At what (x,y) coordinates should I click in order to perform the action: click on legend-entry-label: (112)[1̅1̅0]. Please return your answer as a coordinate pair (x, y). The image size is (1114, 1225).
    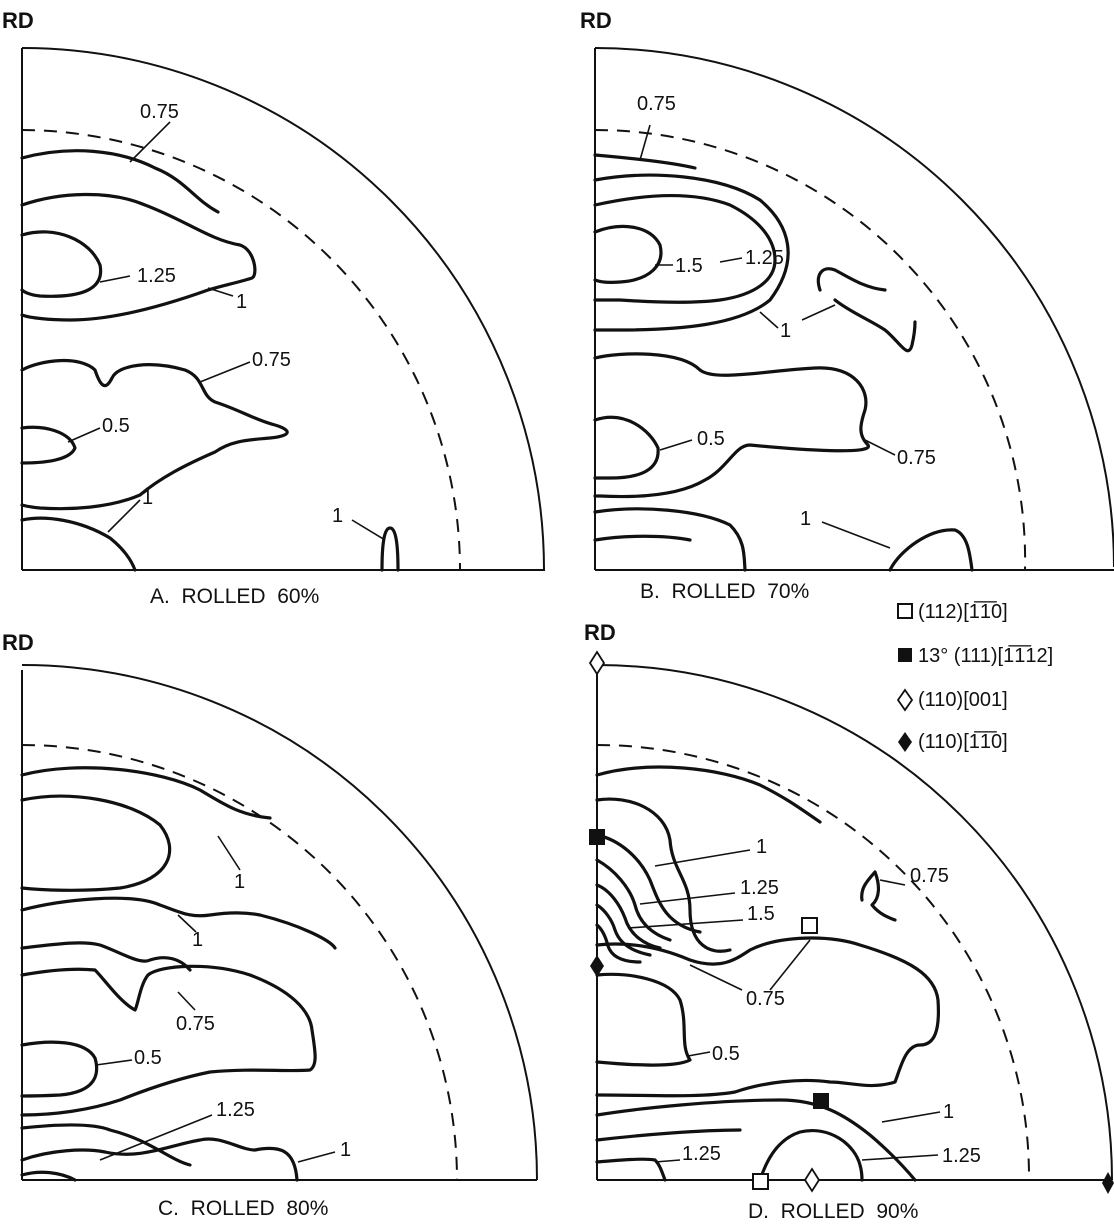
    Looking at the image, I should click on (963, 611).